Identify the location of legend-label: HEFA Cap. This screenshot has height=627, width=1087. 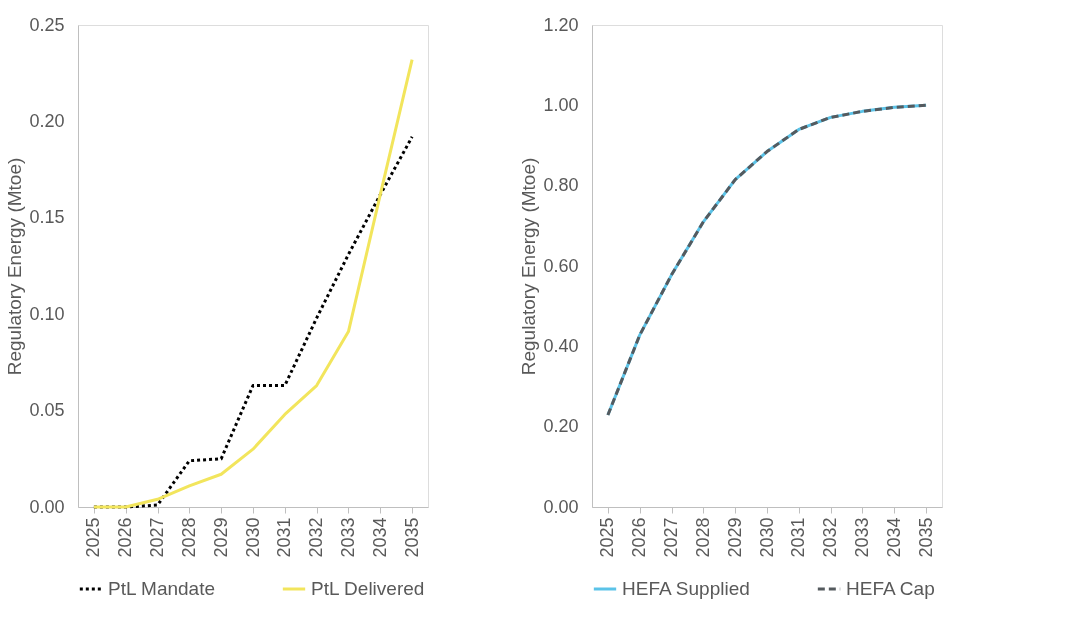
(890, 588).